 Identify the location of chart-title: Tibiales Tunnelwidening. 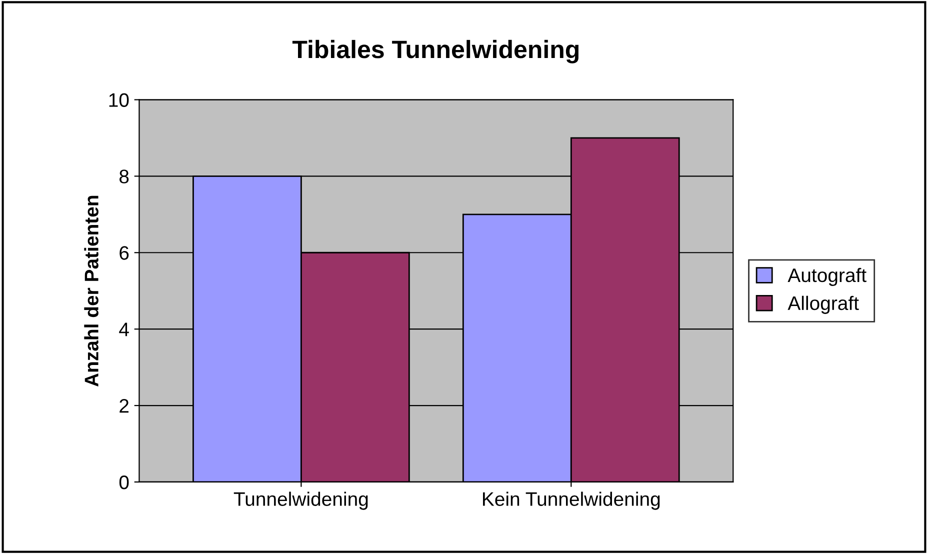
(435, 52).